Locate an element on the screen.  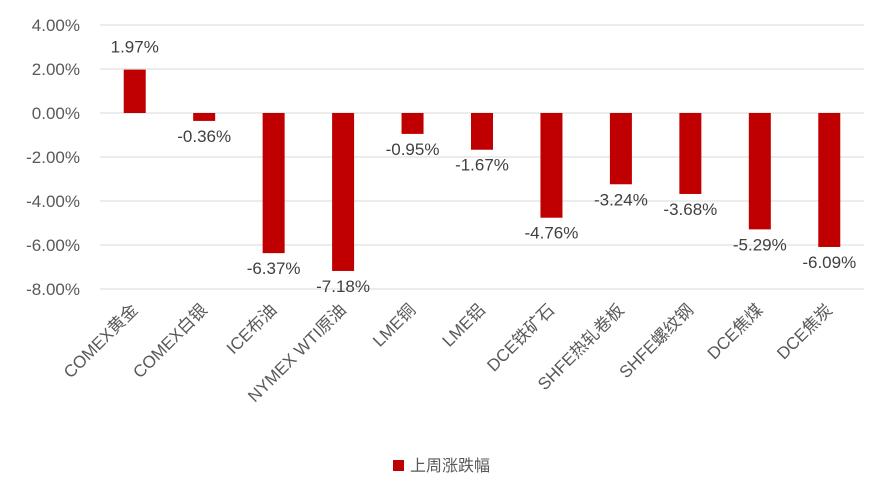
legend-label: 上周涨跌幅 is located at coordinates (450, 466).